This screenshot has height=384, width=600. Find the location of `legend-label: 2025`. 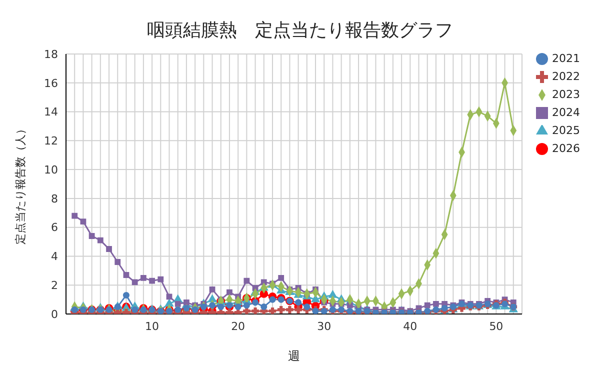

legend-label: 2025 is located at coordinates (566, 130).